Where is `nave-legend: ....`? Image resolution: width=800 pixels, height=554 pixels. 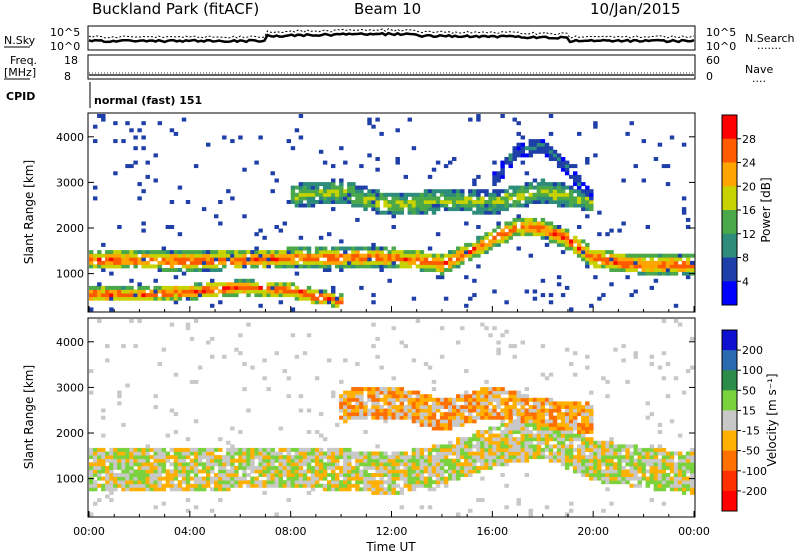 nave-legend: .... is located at coordinates (759, 78).